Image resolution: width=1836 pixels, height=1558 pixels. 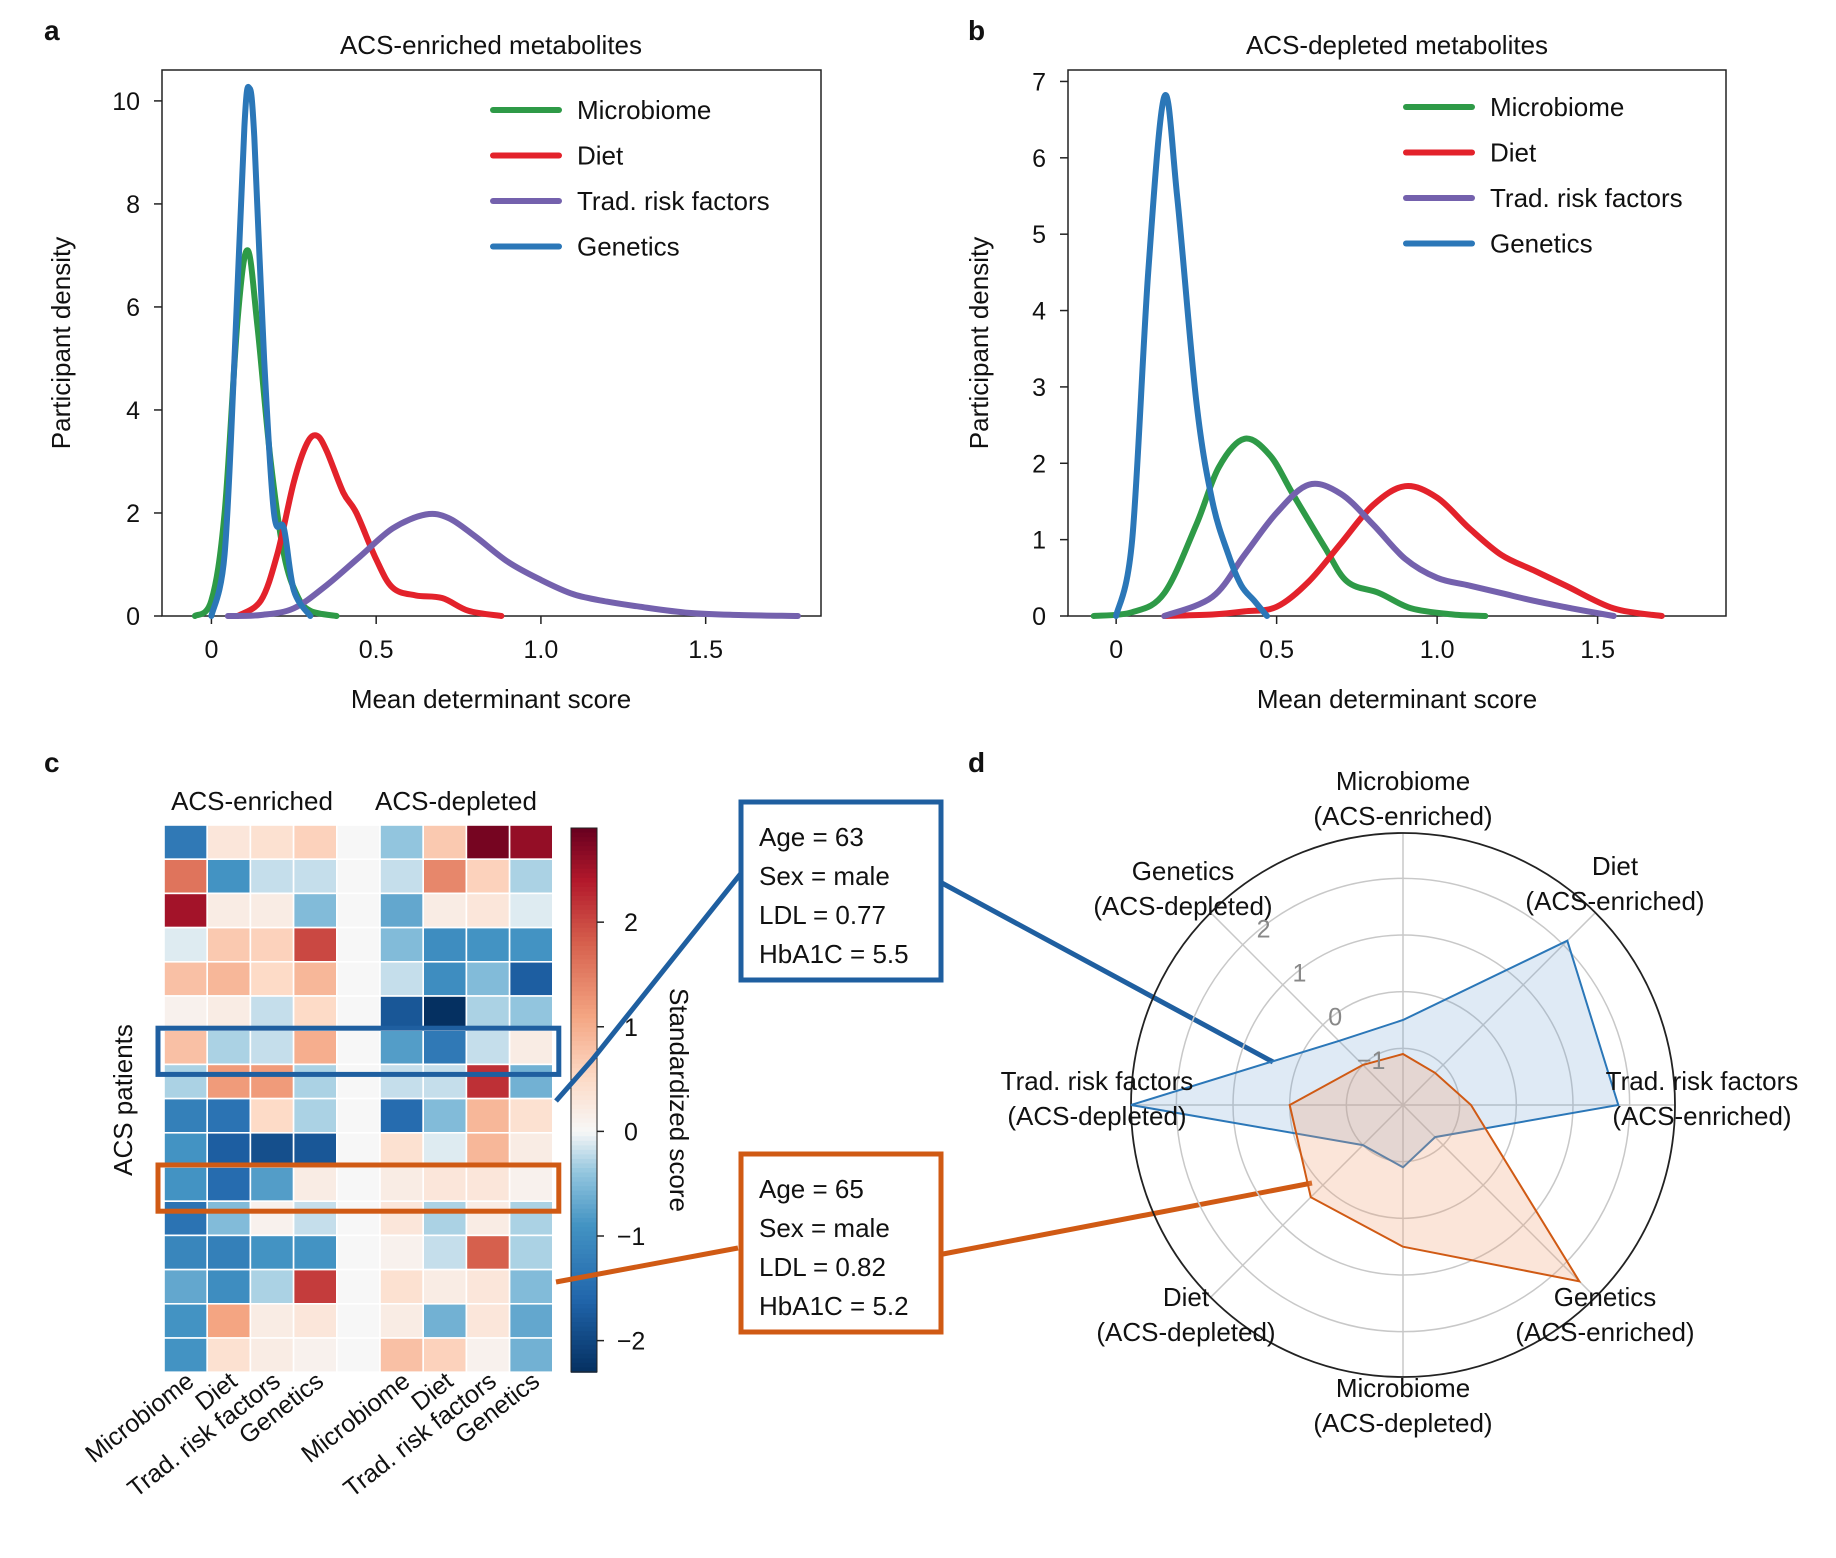 What do you see at coordinates (133, 308) in the screenshot?
I see `y-tick-label: 6` at bounding box center [133, 308].